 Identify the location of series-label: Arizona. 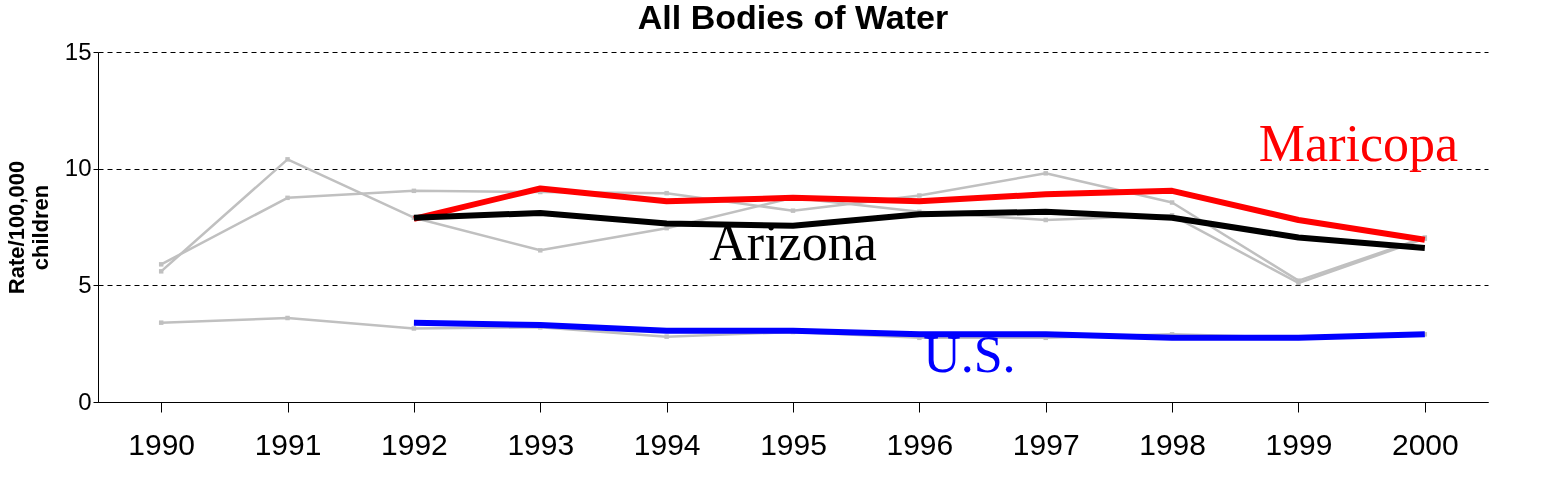
(793, 242).